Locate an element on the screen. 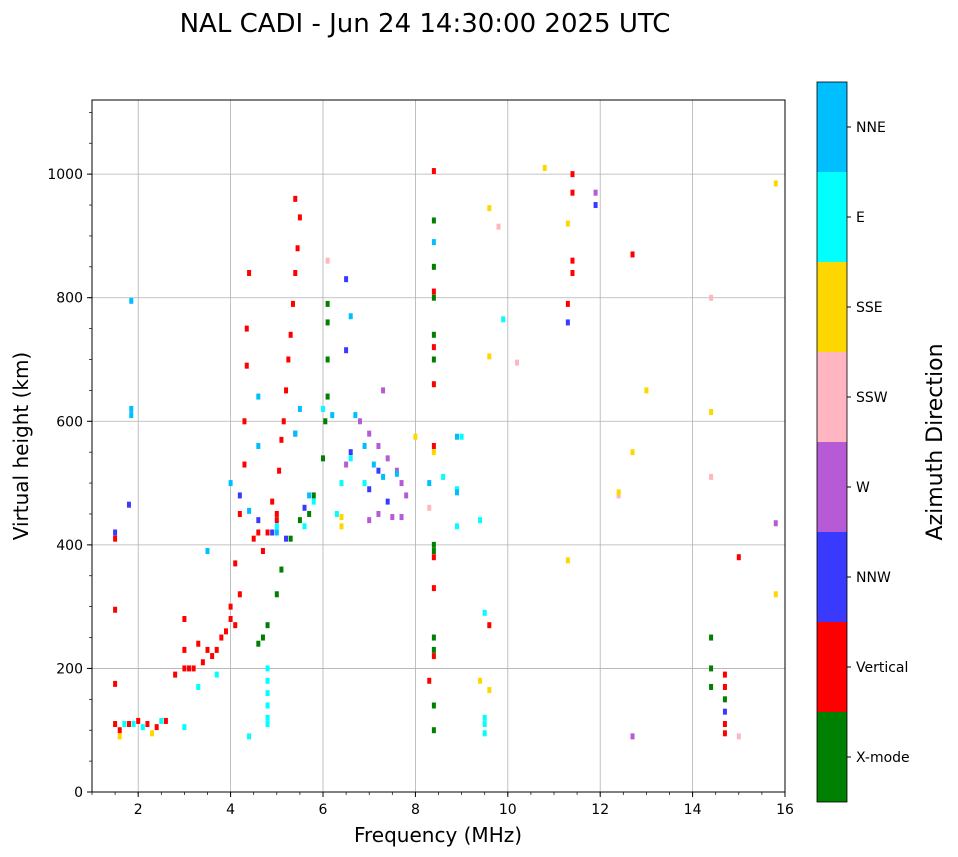  colorbar-tick-label: NNE is located at coordinates (871, 128).